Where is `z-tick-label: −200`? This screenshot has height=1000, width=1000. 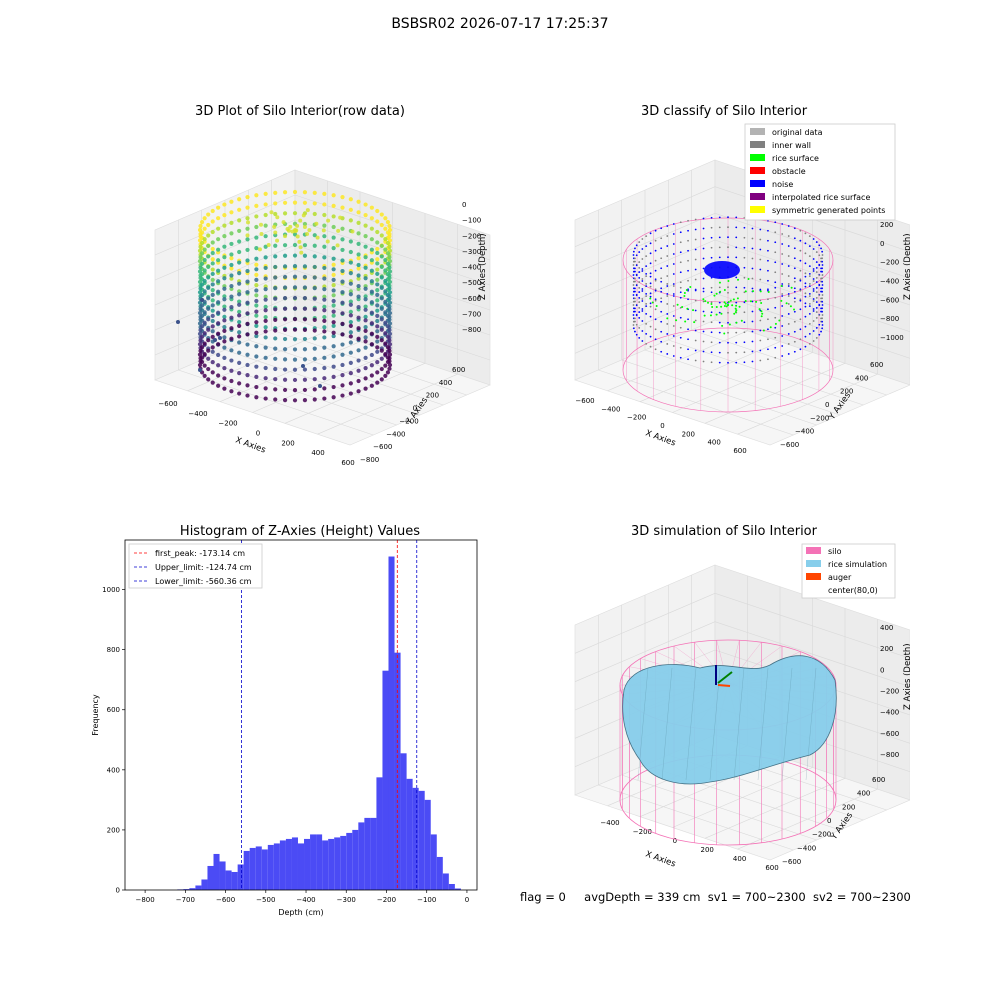
z-tick-label: −200 is located at coordinates (889, 692).